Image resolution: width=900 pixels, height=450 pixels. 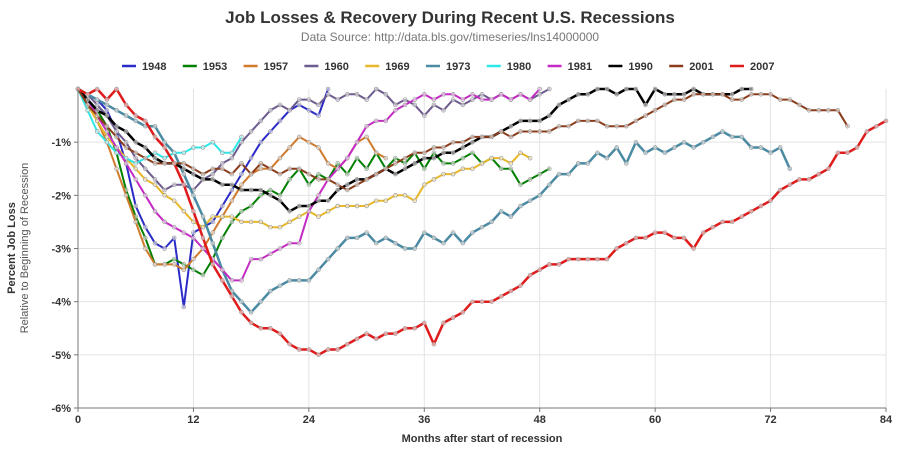 I want to click on y-tick-label: -4%, so click(x=61, y=303).